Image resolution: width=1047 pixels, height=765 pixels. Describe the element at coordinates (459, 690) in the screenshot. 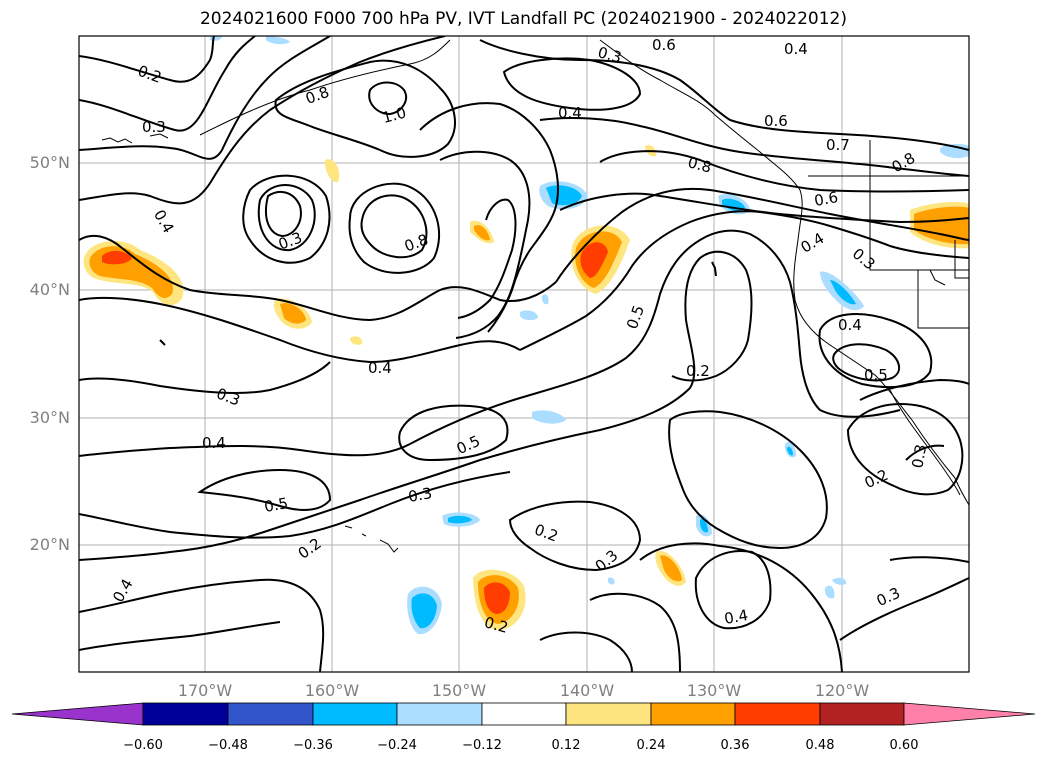

I see `lon-label-150w: 150°W` at that location.